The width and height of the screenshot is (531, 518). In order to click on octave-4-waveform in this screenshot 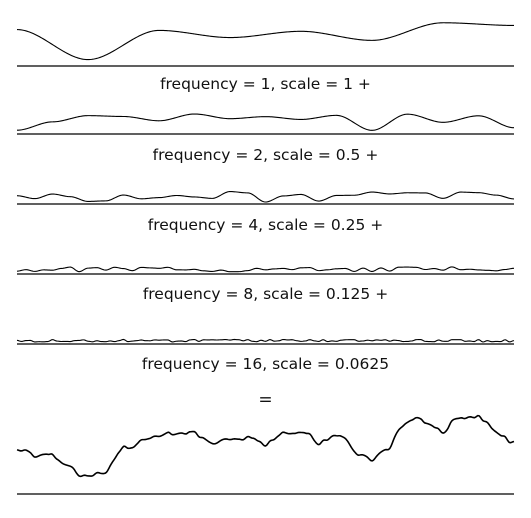, I will do `click(265, 269)`.